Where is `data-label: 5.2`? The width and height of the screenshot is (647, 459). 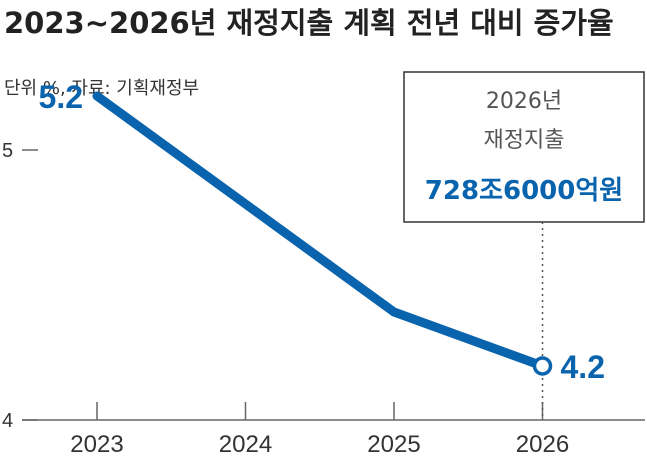
data-label: 5.2 is located at coordinates (61, 97).